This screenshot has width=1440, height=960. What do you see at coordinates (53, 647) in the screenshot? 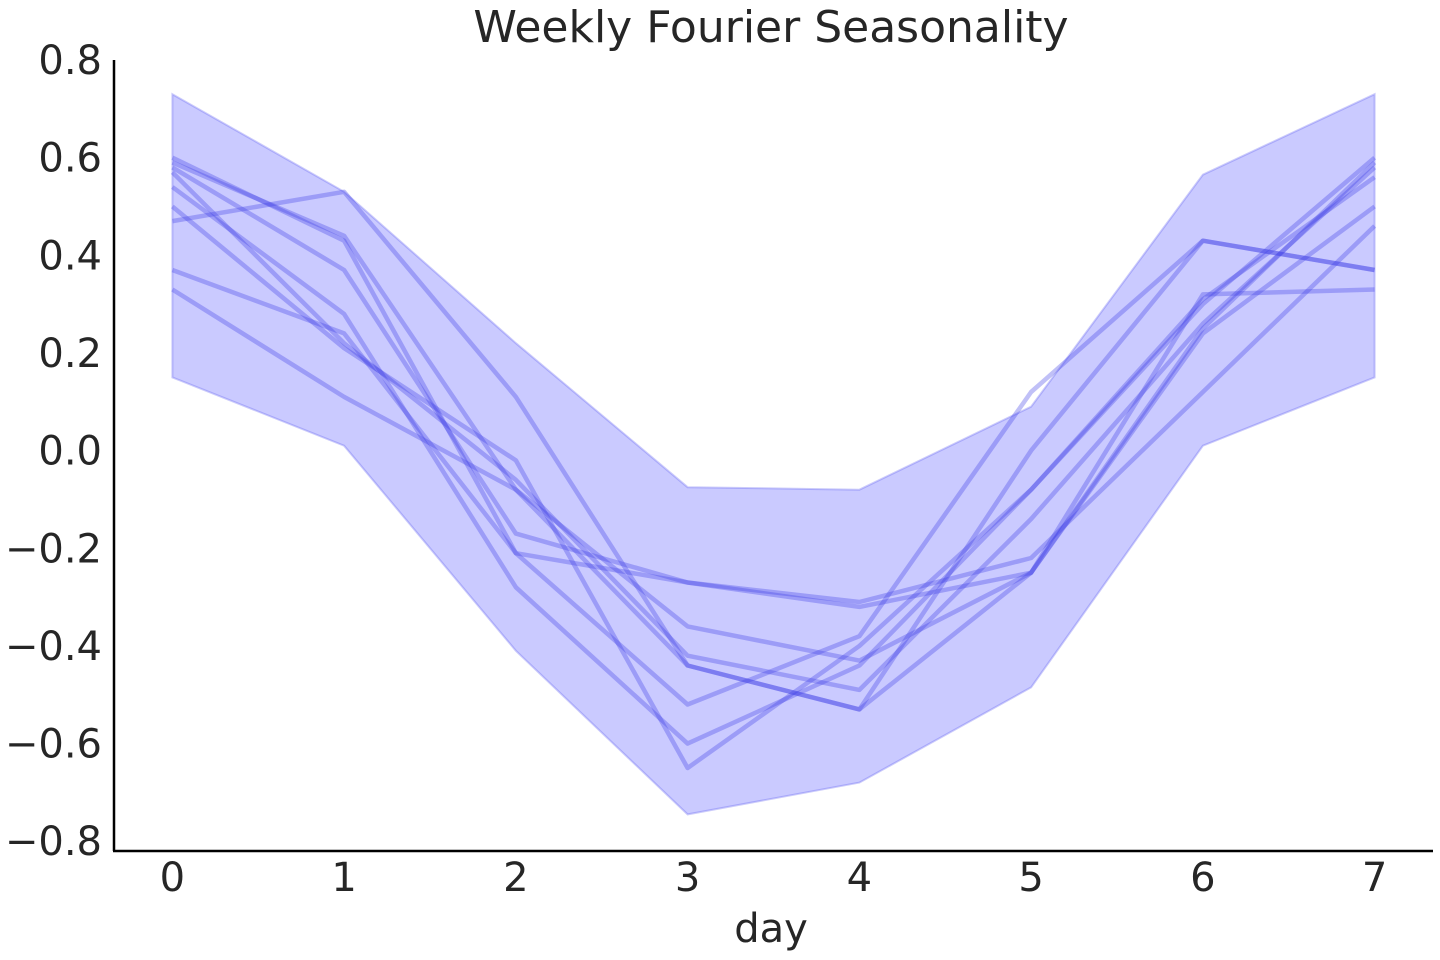
I see `y-tick-label: −0.4` at bounding box center [53, 647].